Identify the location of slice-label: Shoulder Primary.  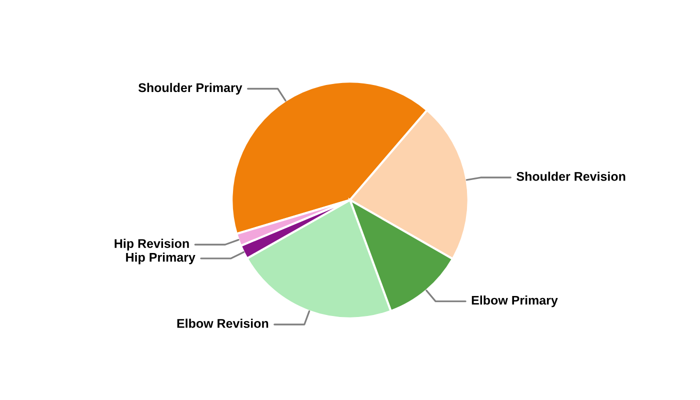
(190, 88).